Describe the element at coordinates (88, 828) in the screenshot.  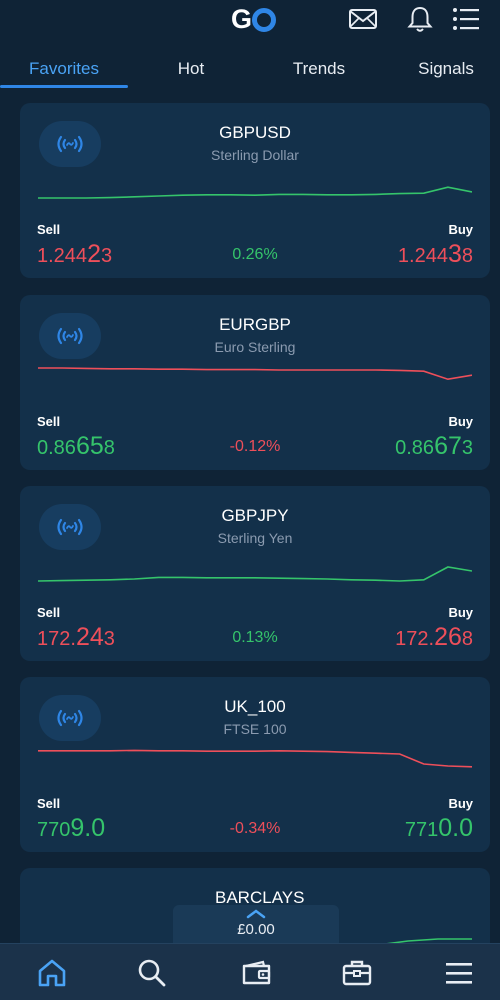
I see `sell-price-big: 9.0` at that location.